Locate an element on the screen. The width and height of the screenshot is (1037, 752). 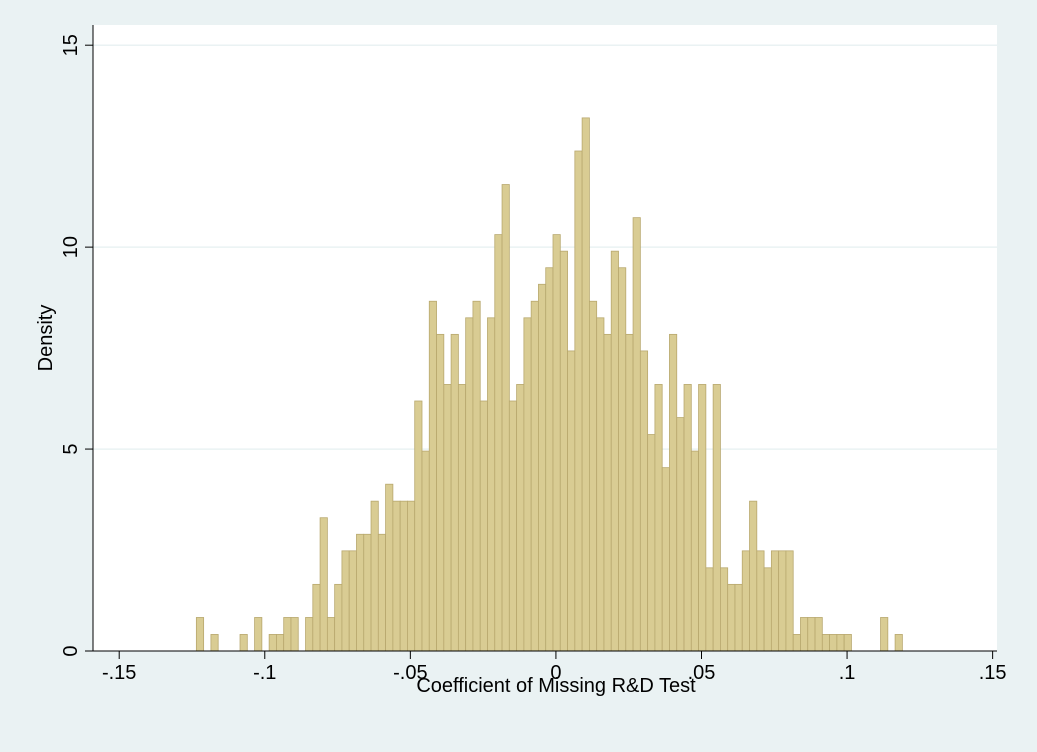
y-tick-label: 15 is located at coordinates (71, 45).